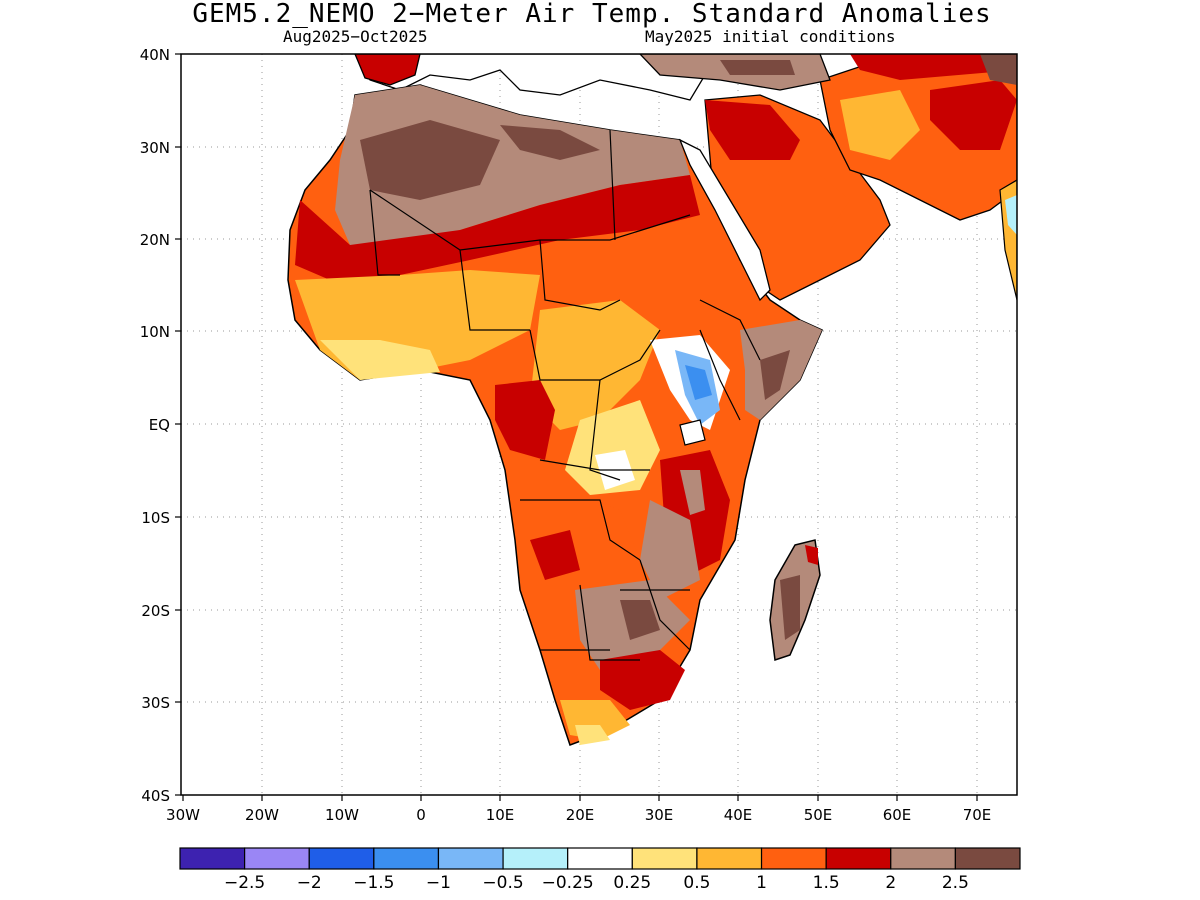 Image resolution: width=1200 pixels, height=900 pixels. Describe the element at coordinates (761, 883) in the screenshot. I see `colorbar-label: 1` at that location.